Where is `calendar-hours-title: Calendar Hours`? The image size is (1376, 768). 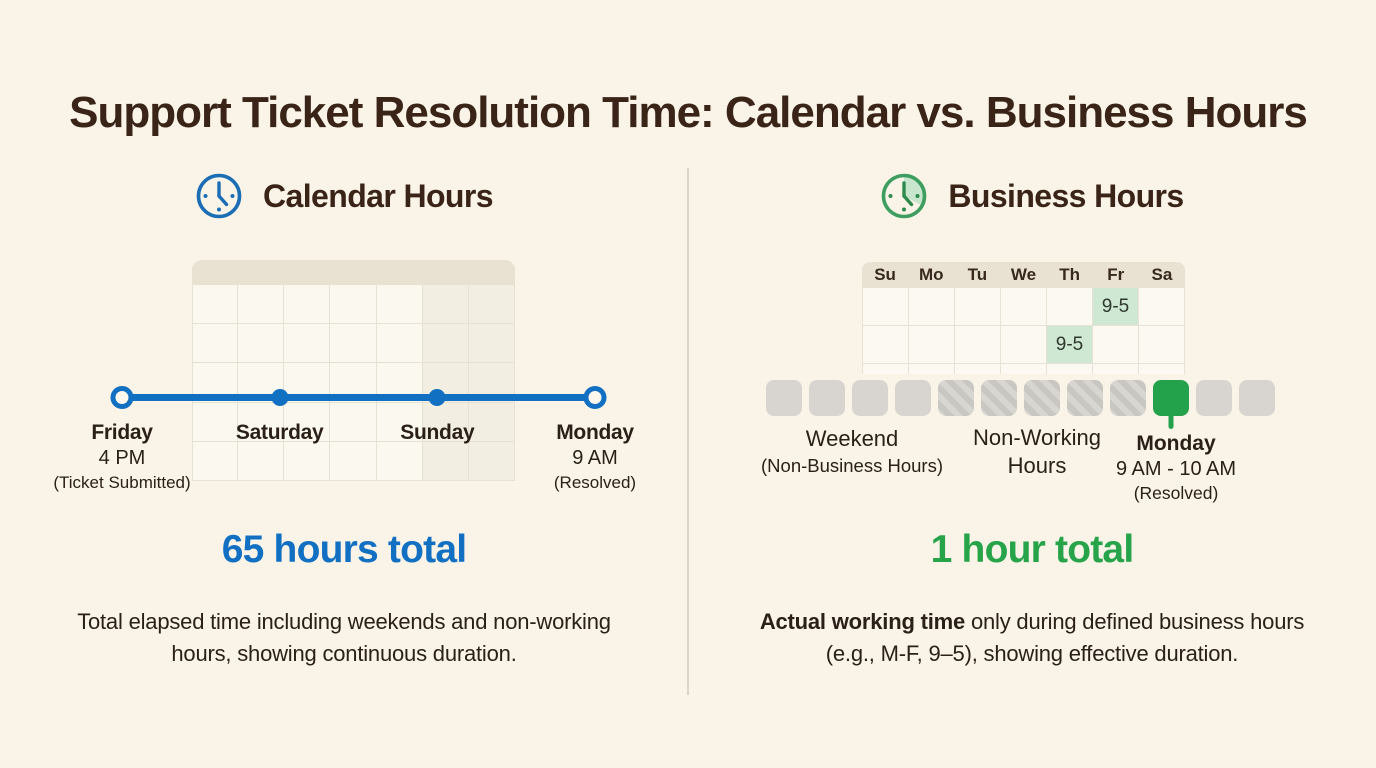
calendar-hours-title: Calendar Hours is located at coordinates (378, 195).